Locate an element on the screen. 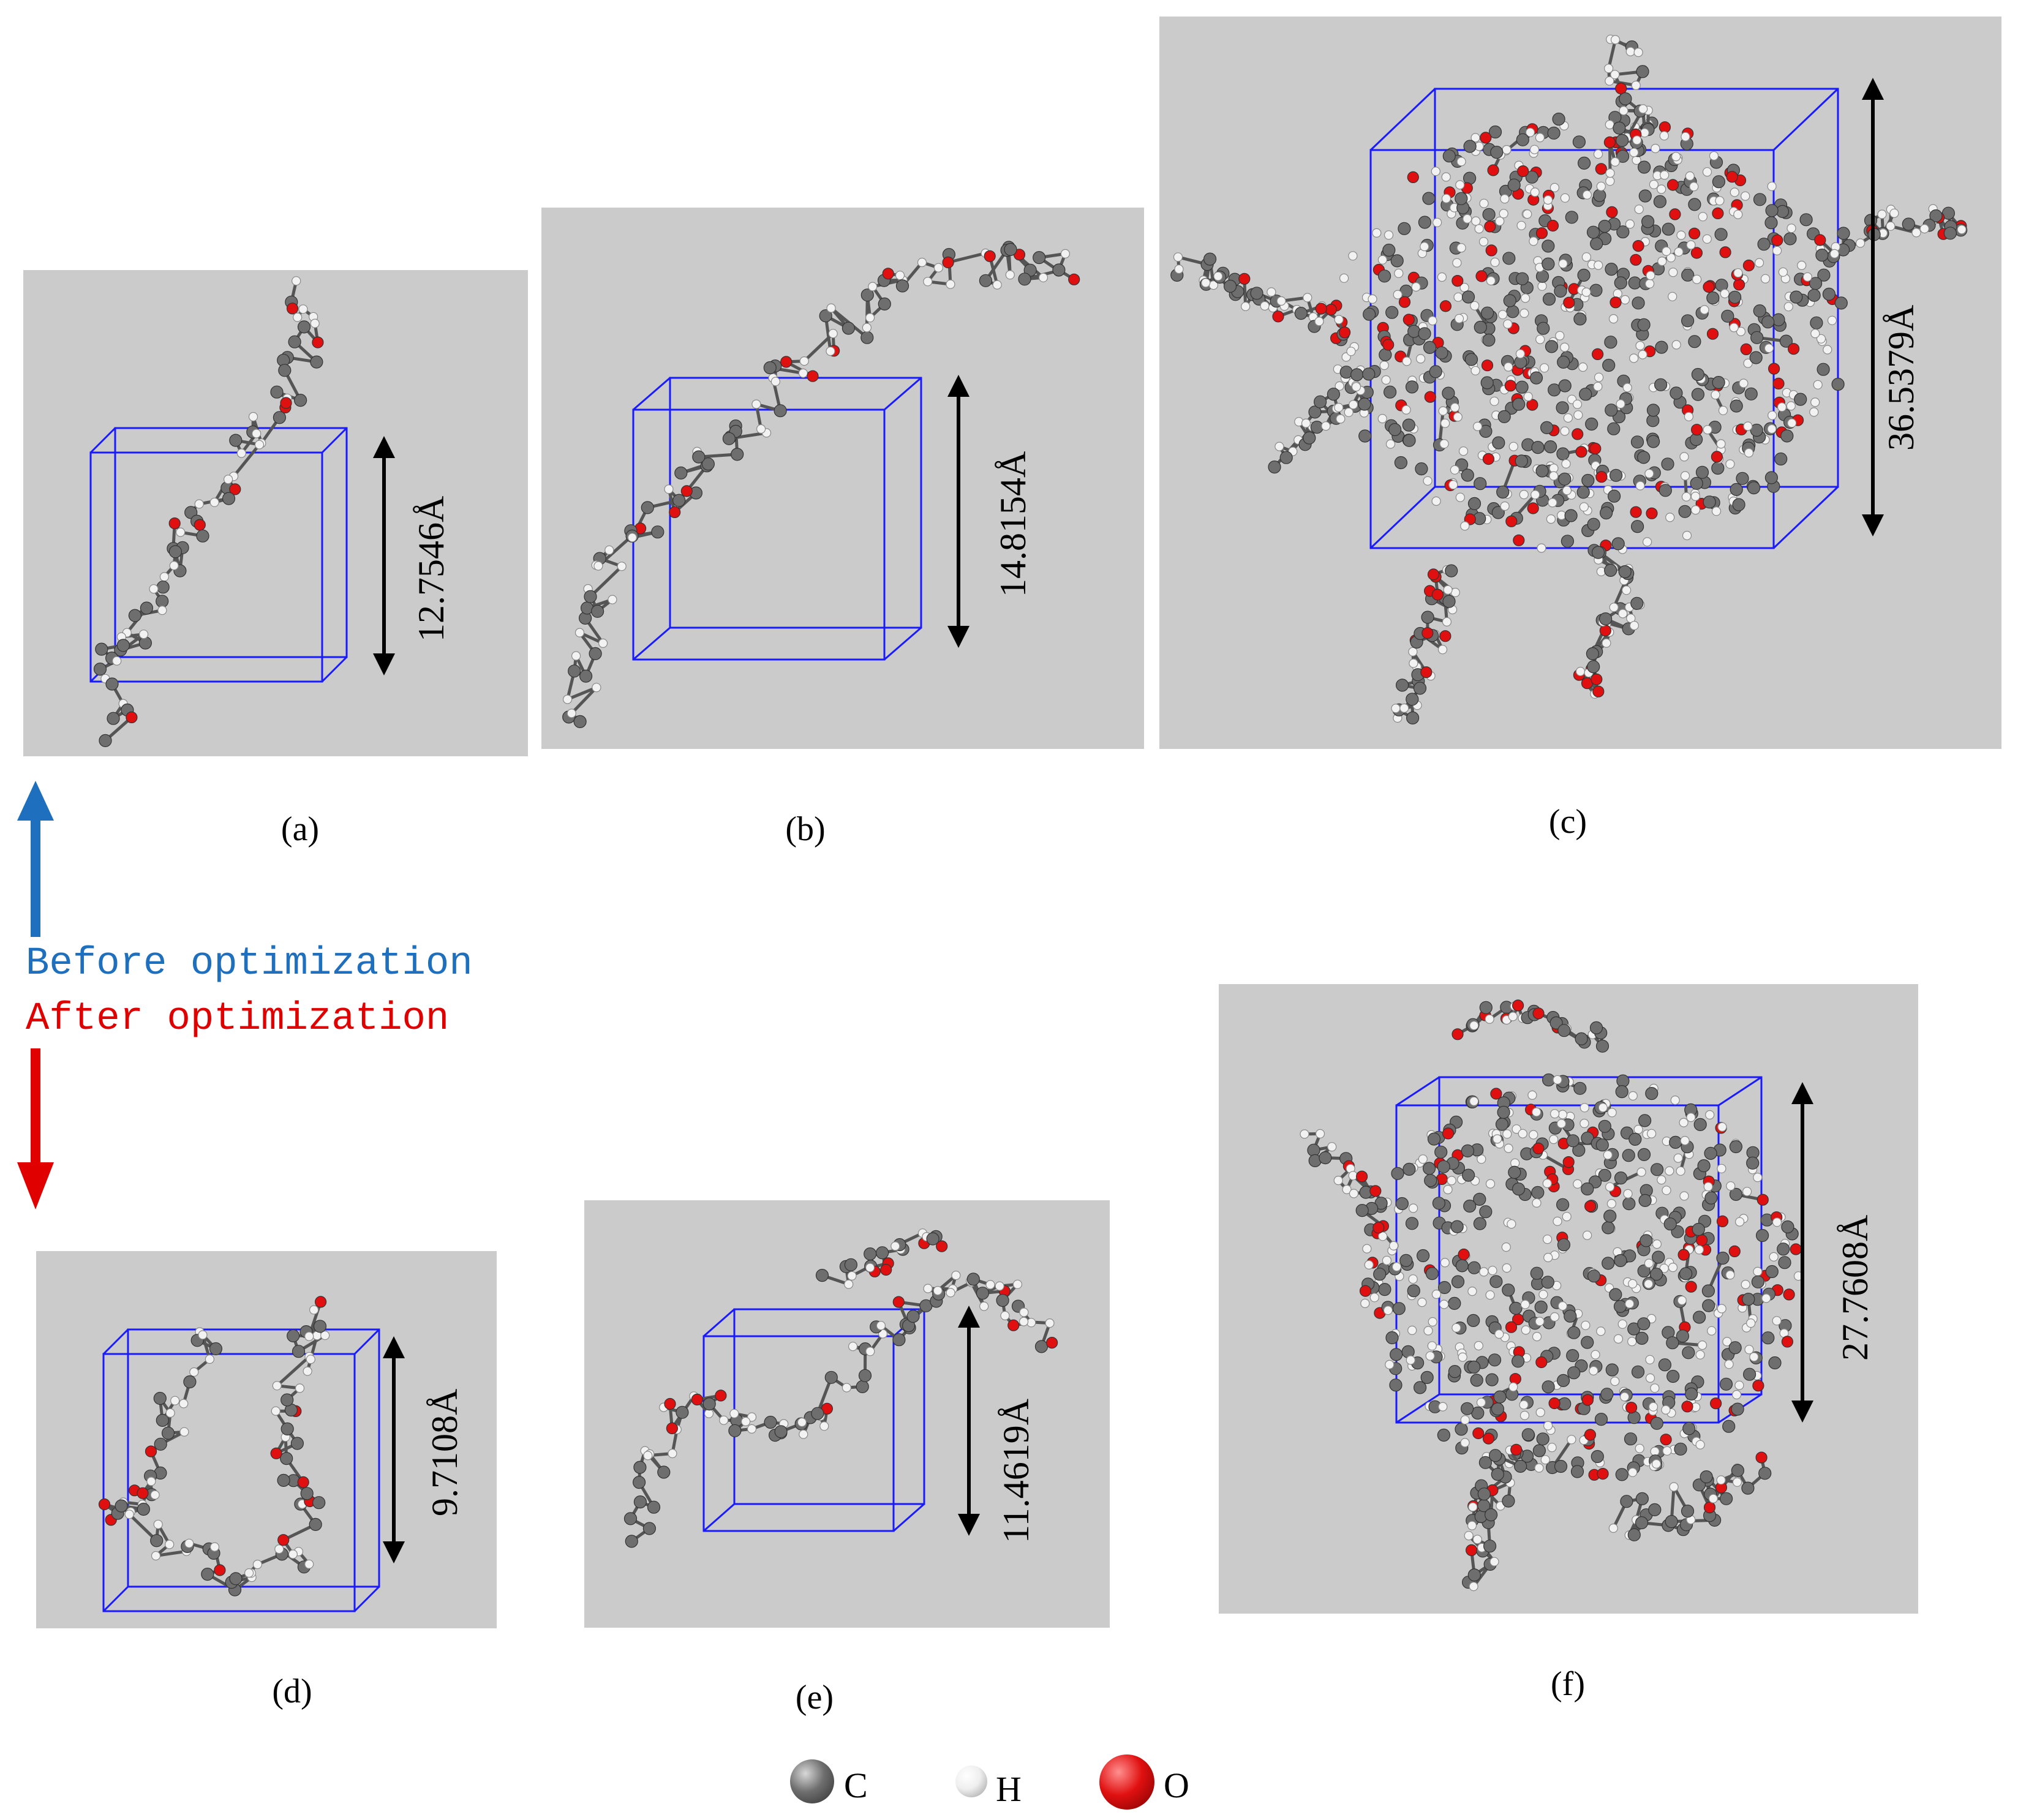  legend-oxygen-label: O is located at coordinates (1176, 1785).